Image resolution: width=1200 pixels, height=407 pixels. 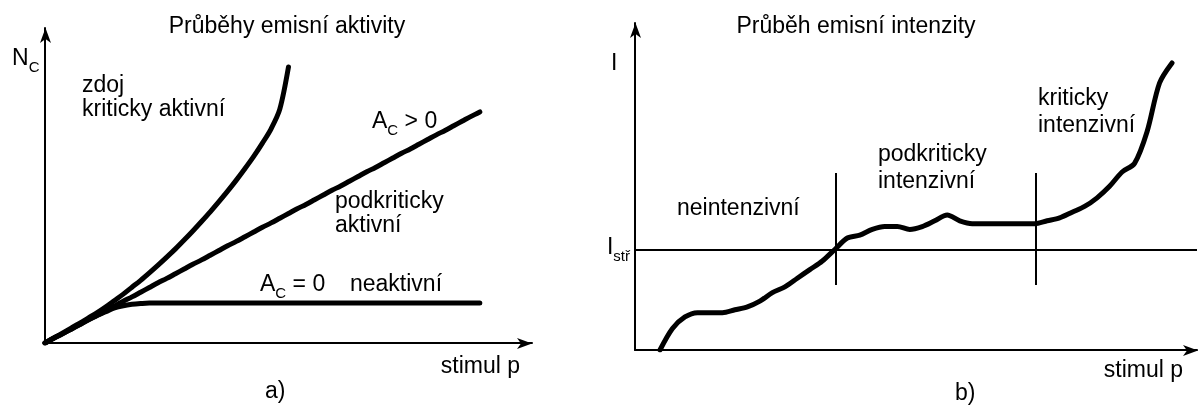 I want to click on annotation: A$_{C}$ = 0, so click(x=293, y=285).